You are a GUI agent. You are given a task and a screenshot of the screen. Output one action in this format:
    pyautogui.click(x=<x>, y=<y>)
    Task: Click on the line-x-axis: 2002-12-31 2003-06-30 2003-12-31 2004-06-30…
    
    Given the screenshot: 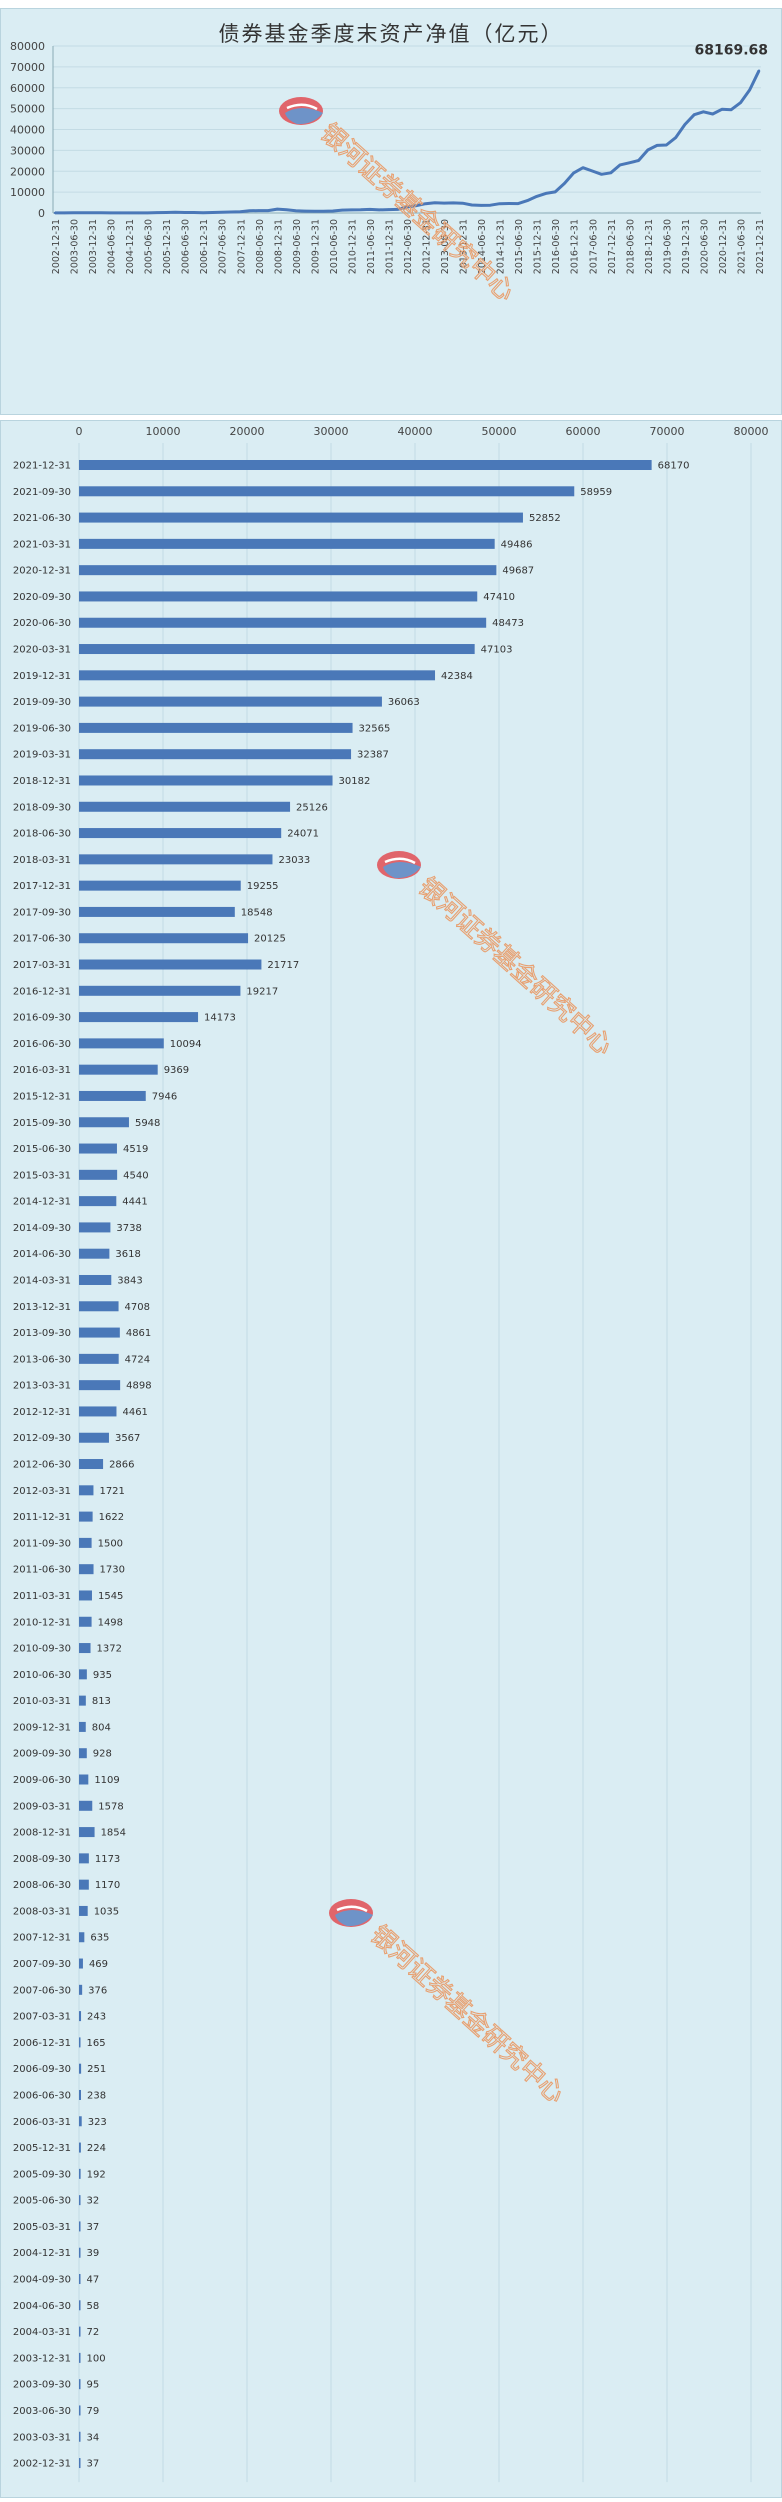 What is the action you would take?
    pyautogui.click(x=408, y=246)
    